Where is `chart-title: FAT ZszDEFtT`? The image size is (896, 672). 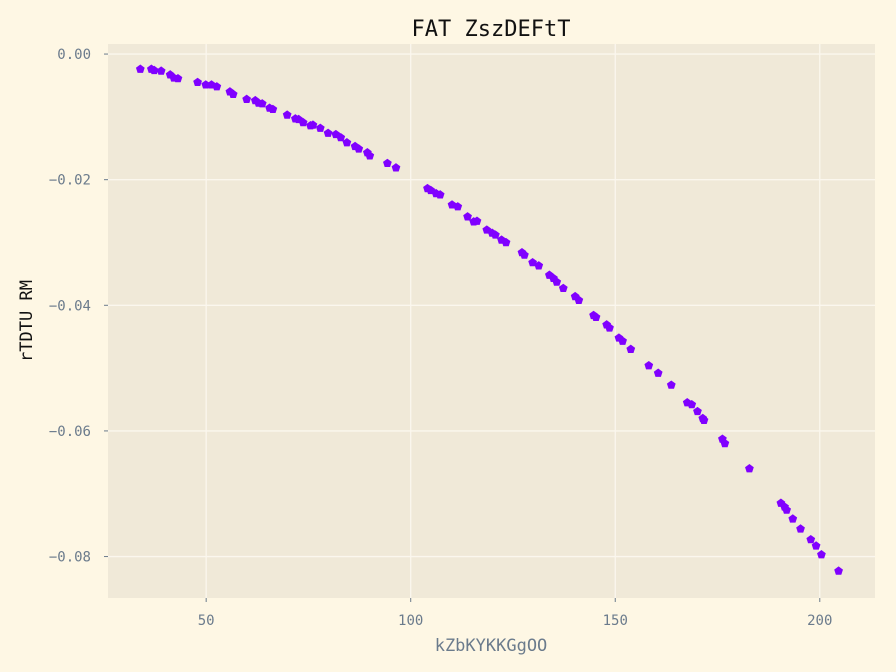 chart-title: FAT ZszDEFtT is located at coordinates (491, 29).